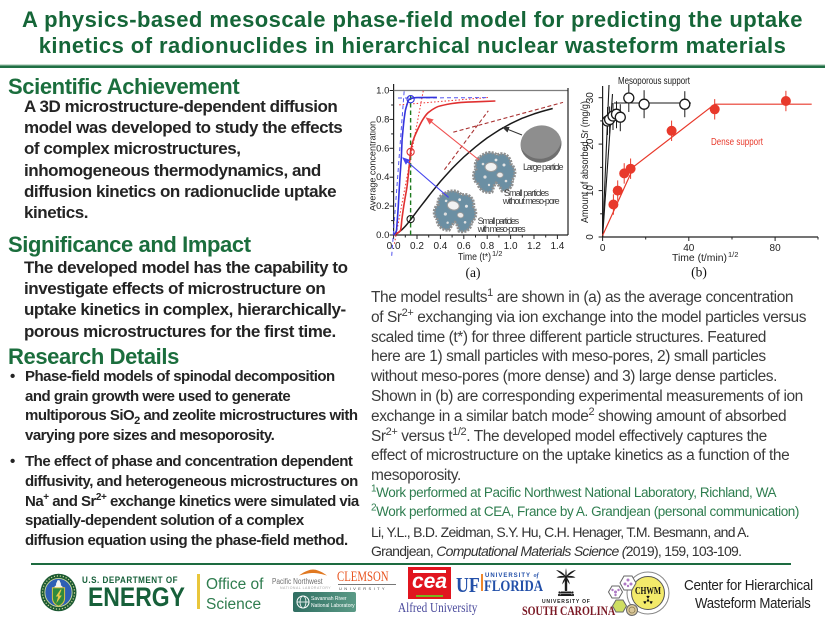 The width and height of the screenshot is (825, 619). What do you see at coordinates (473, 272) in the screenshot?
I see `svg-text: (a)` at bounding box center [473, 272].